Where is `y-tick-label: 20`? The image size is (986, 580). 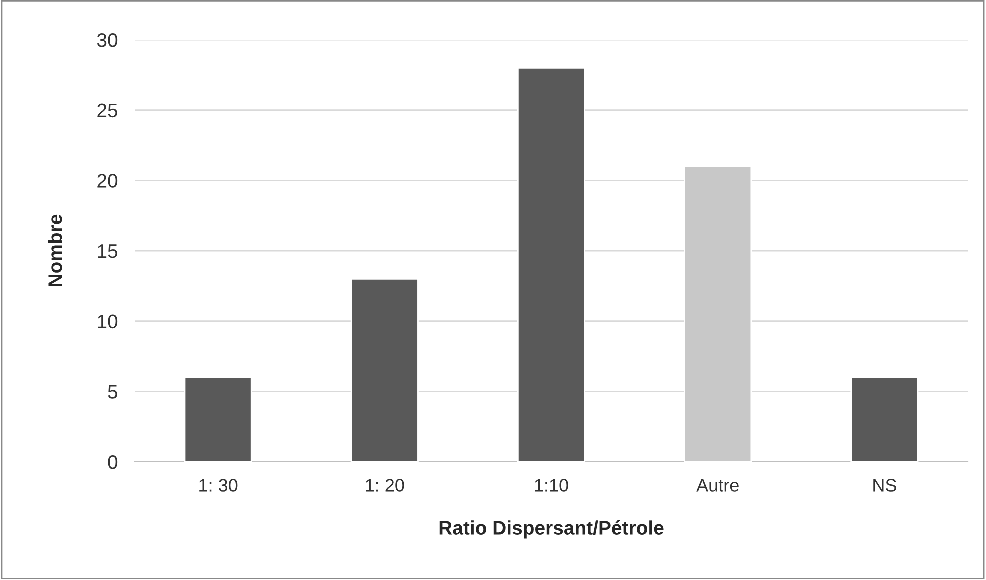
y-tick-label: 20 is located at coordinates (108, 181).